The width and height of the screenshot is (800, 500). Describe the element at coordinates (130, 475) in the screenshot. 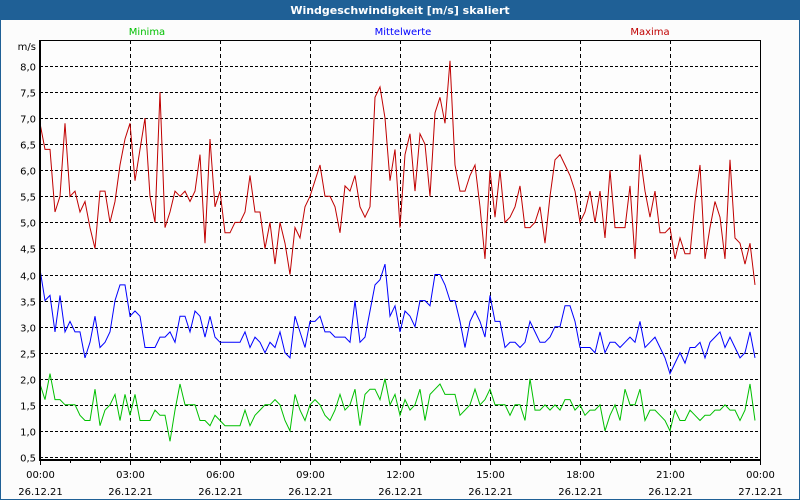

I see `x-tick-time: 03:00` at that location.